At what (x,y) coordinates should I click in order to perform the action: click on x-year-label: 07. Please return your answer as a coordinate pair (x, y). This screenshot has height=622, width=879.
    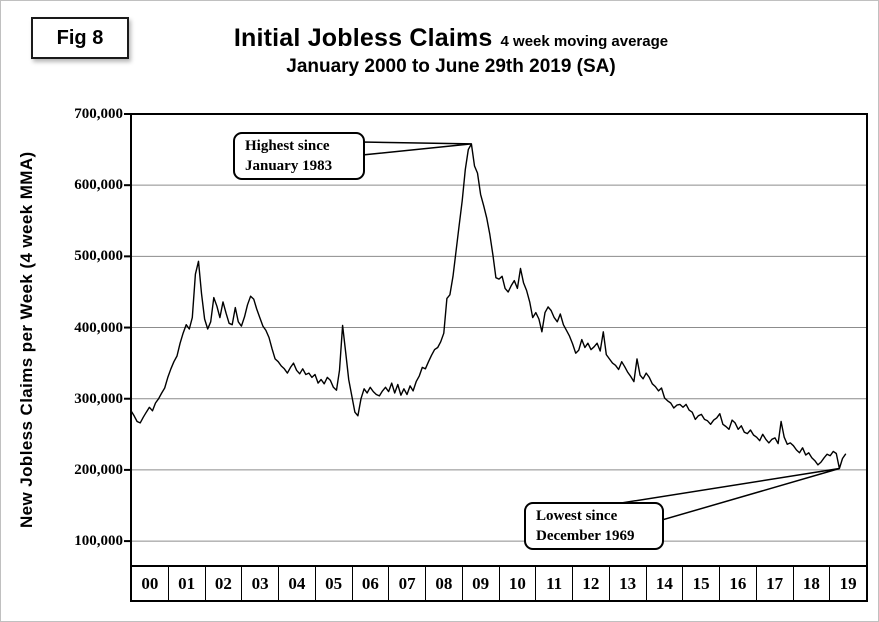
    Looking at the image, I should click on (406, 583).